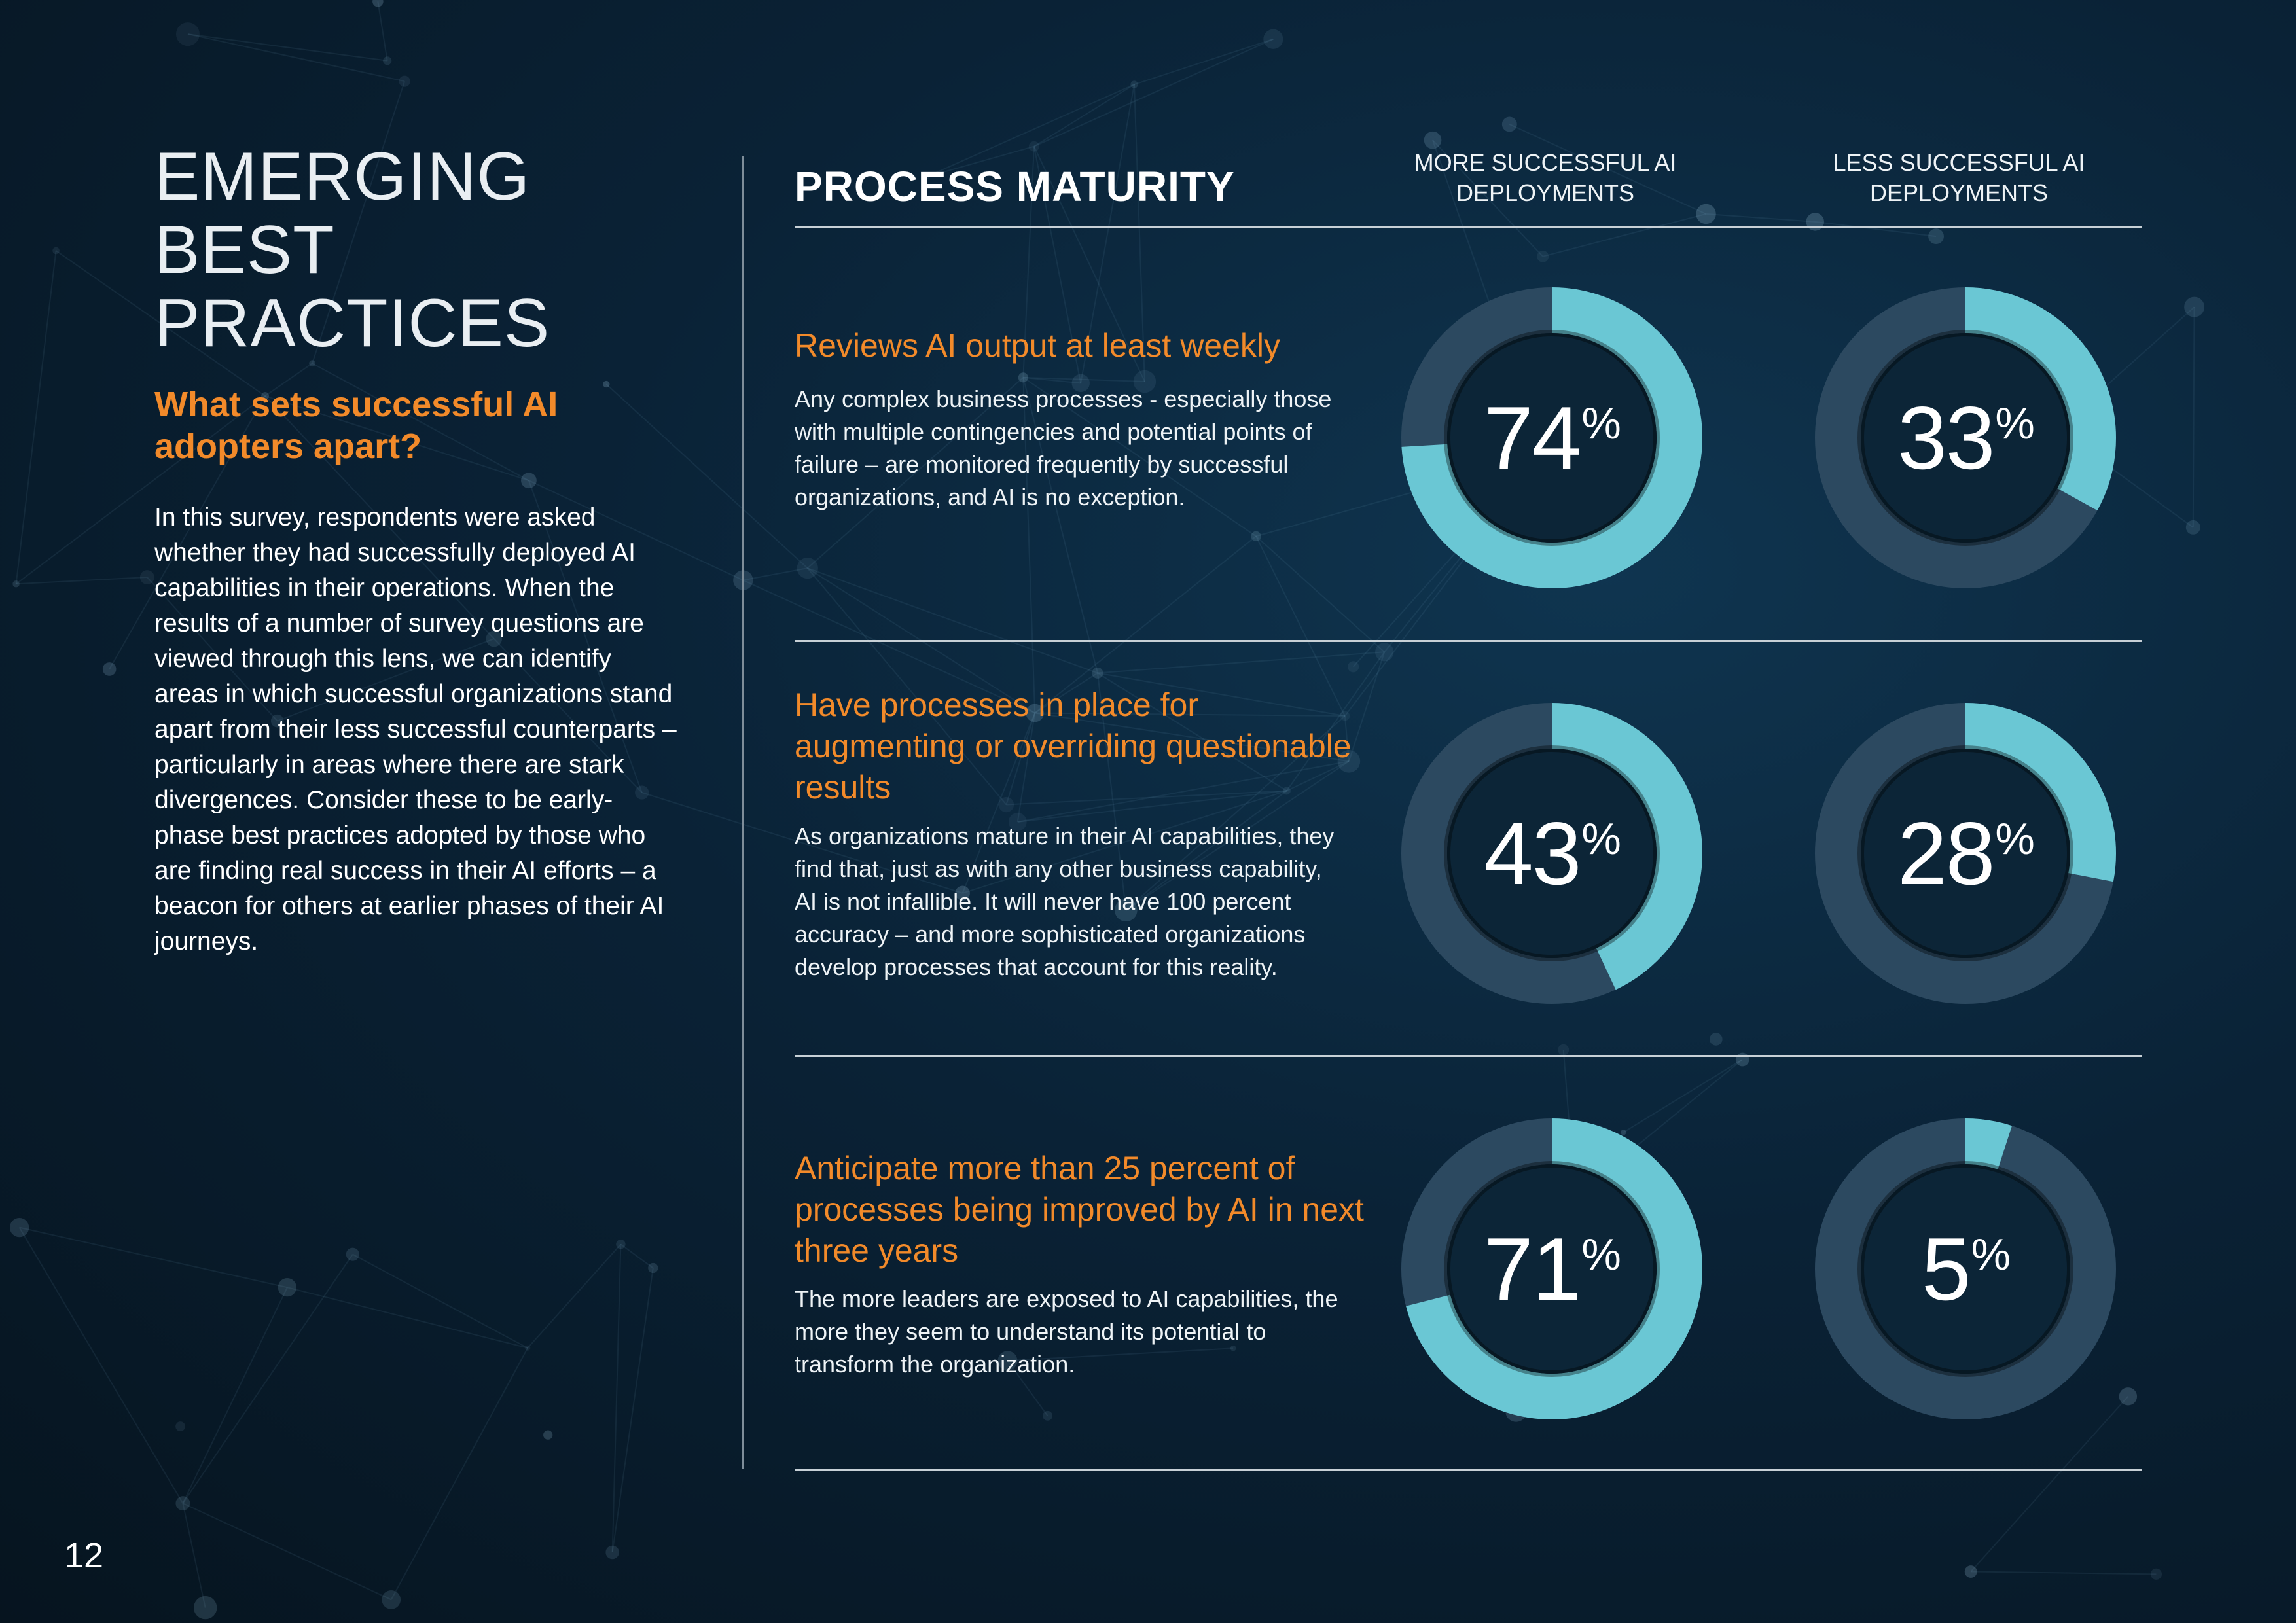 This screenshot has width=2296, height=1623. I want to click on header-rule, so click(1468, 227).